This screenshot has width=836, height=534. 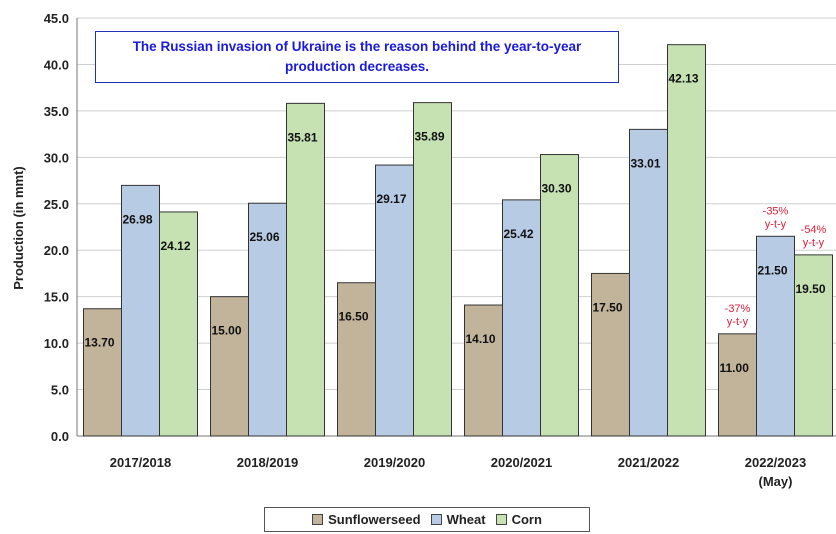 I want to click on legend-item: Corn, so click(x=518, y=519).